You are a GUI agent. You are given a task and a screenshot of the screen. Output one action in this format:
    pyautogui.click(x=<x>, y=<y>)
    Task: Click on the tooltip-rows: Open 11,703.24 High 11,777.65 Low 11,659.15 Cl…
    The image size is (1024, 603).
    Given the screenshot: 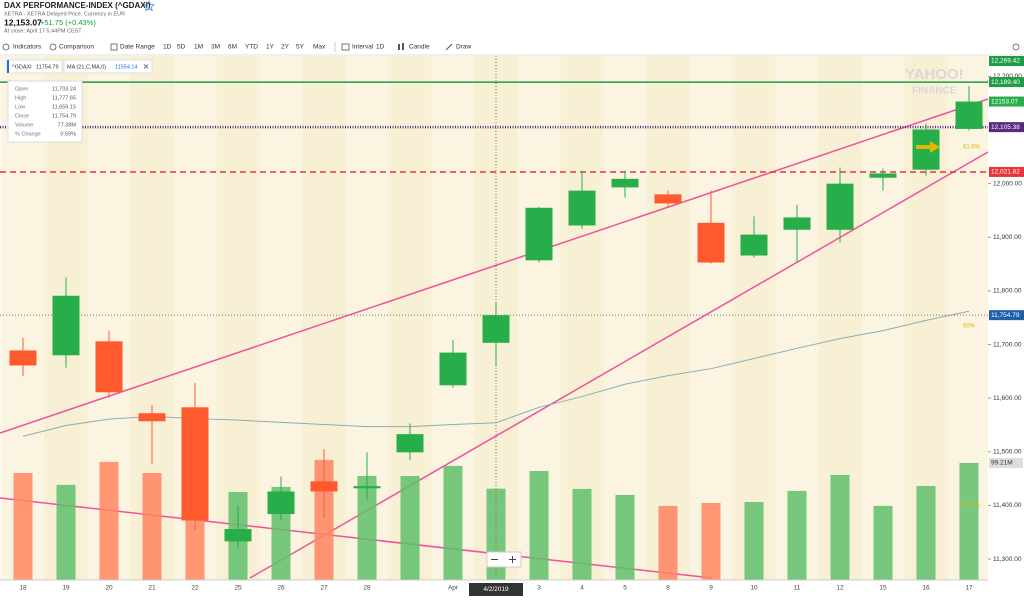 What is the action you would take?
    pyautogui.click(x=45, y=111)
    